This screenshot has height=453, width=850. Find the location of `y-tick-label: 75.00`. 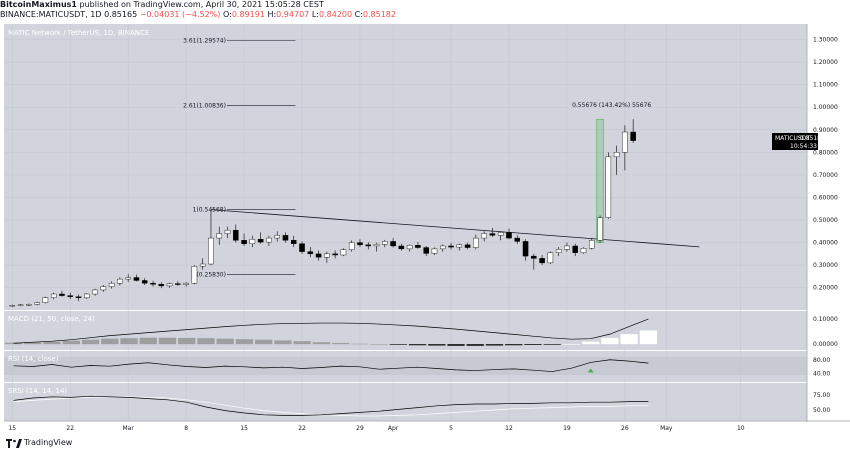

y-tick-label: 75.00 is located at coordinates (821, 395).